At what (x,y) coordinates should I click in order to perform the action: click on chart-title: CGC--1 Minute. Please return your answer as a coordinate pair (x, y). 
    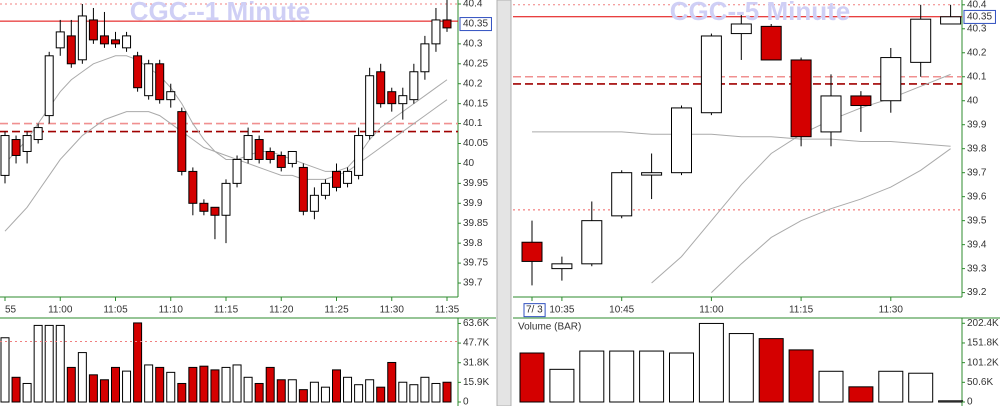
    Looking at the image, I should click on (220, 13).